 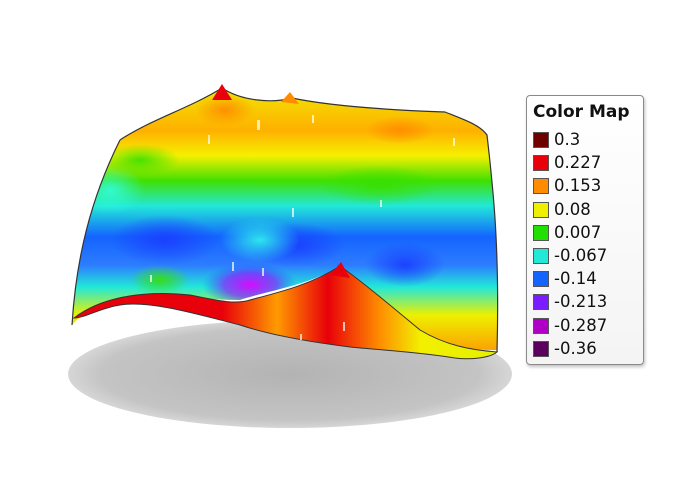 What do you see at coordinates (578, 163) in the screenshot?
I see `legend-label: 0.227` at bounding box center [578, 163].